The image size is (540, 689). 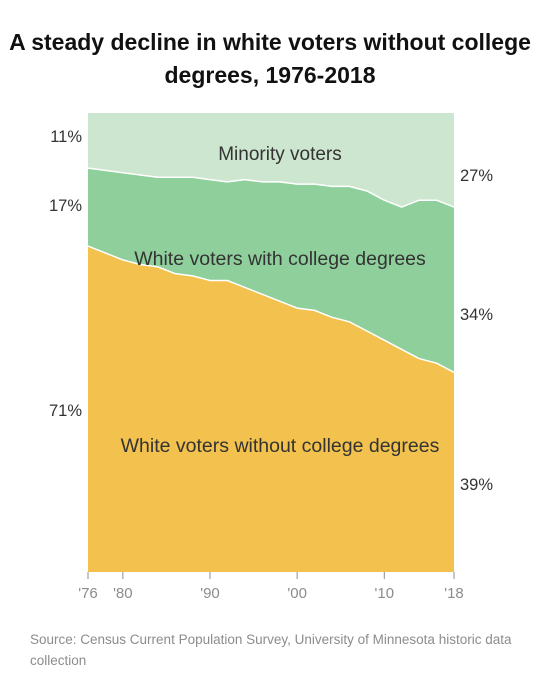 I want to click on series-label-white-voters-with-college-degrees: White voters with college degrees, so click(x=280, y=259).